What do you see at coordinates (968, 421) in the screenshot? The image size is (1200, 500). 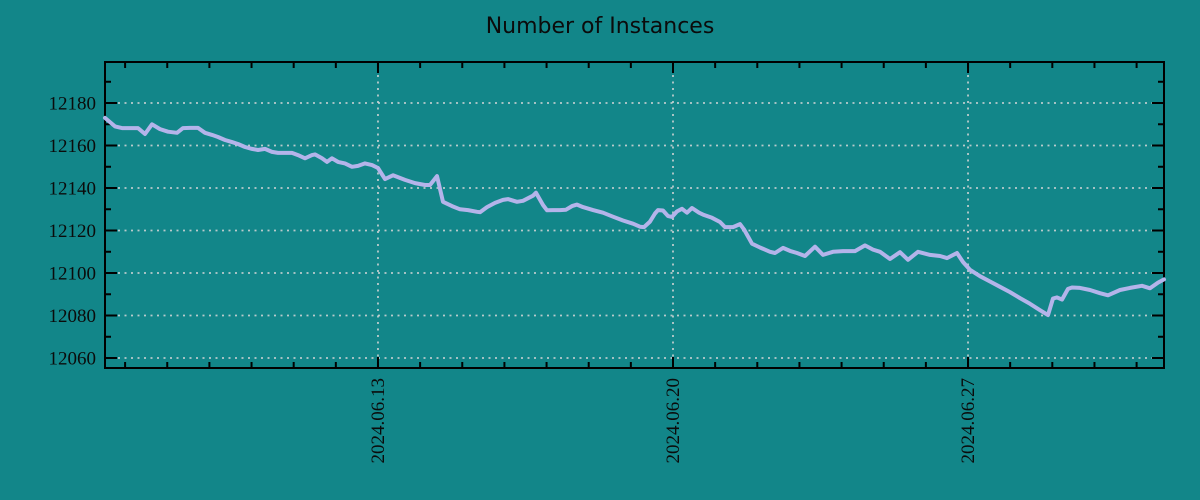 I see `x-tick-label: 2024.06.27` at bounding box center [968, 421].